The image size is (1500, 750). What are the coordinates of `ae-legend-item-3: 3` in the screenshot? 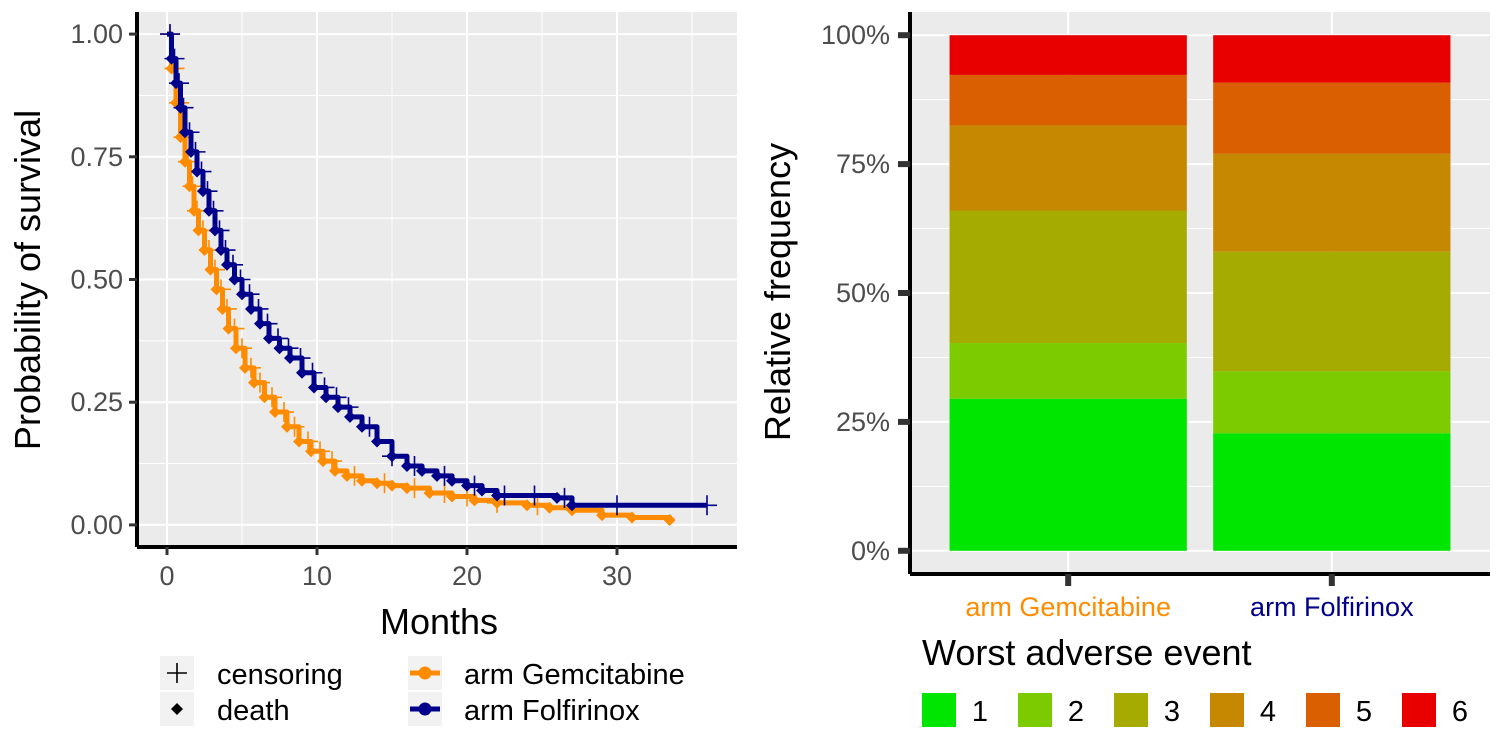 It's located at (1147, 710).